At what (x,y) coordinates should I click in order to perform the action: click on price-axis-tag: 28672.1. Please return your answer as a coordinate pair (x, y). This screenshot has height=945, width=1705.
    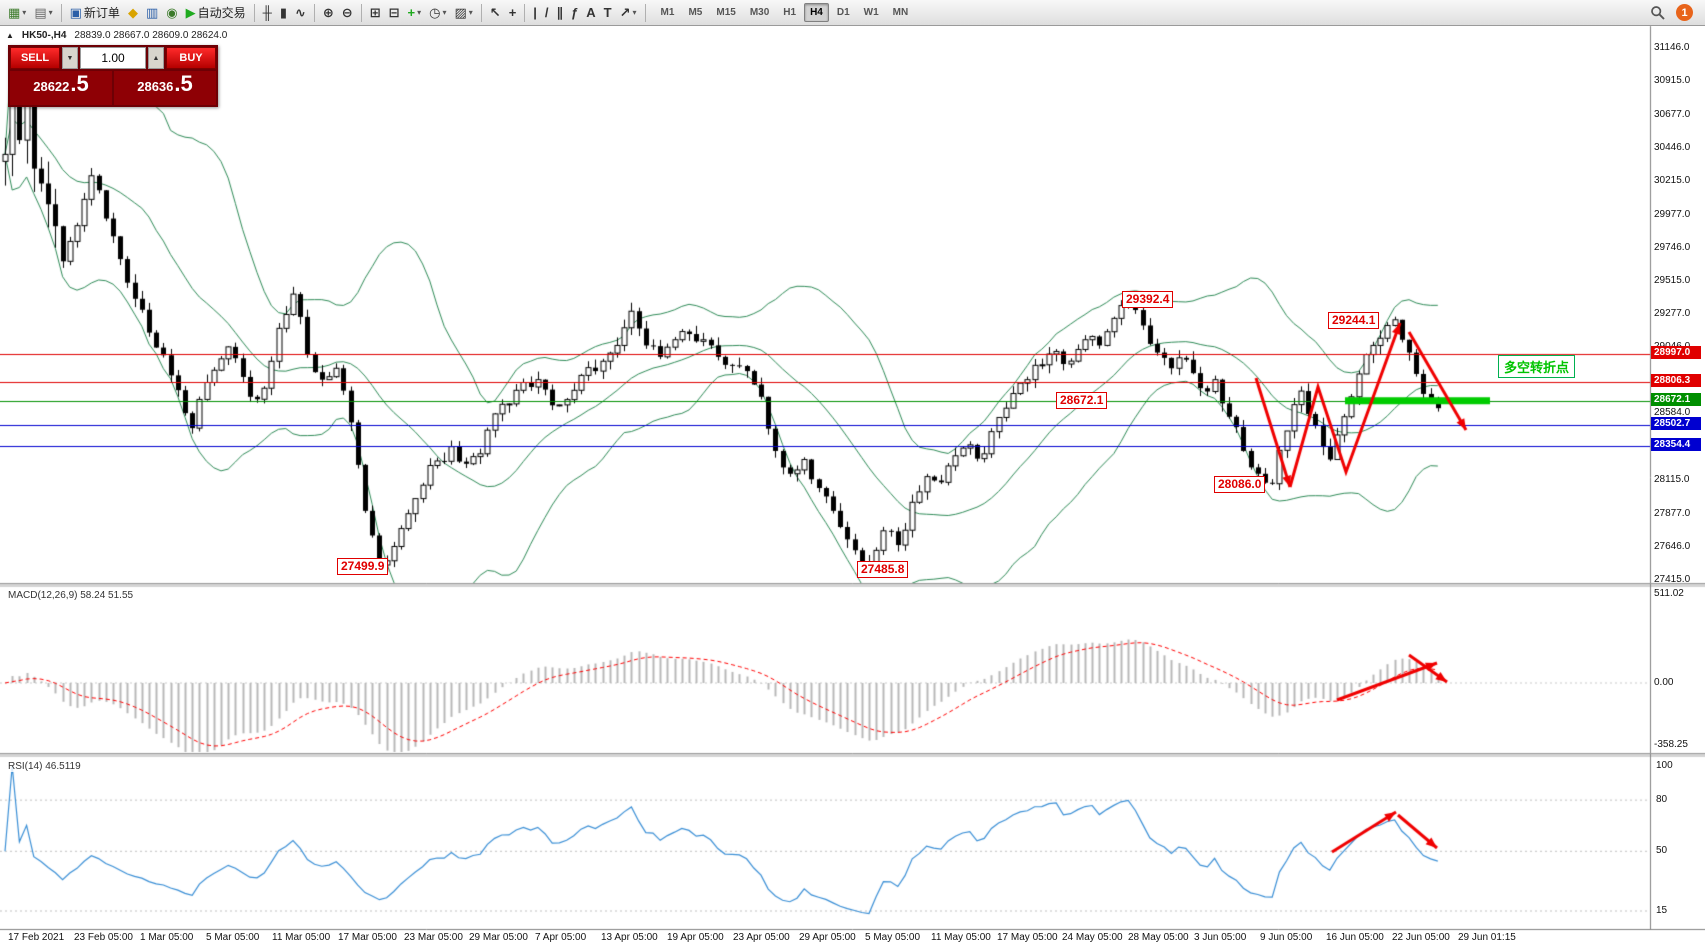
    Looking at the image, I should click on (1676, 399).